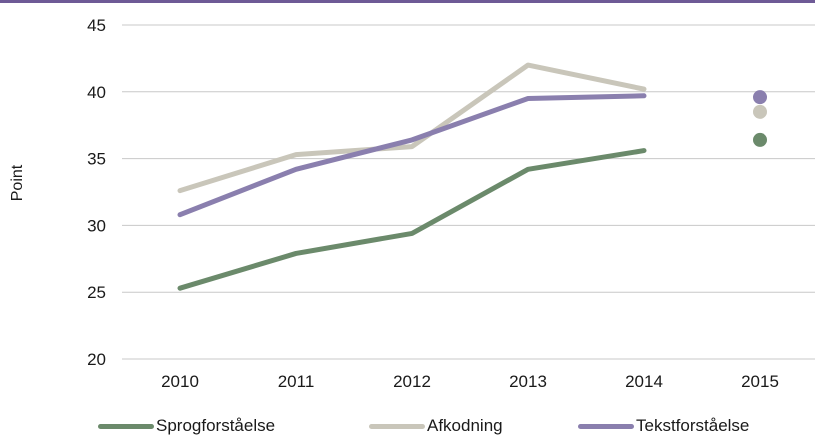 This screenshot has width=815, height=439. What do you see at coordinates (126, 426) in the screenshot?
I see `legend-swatch-sprogforstaaelse` at bounding box center [126, 426].